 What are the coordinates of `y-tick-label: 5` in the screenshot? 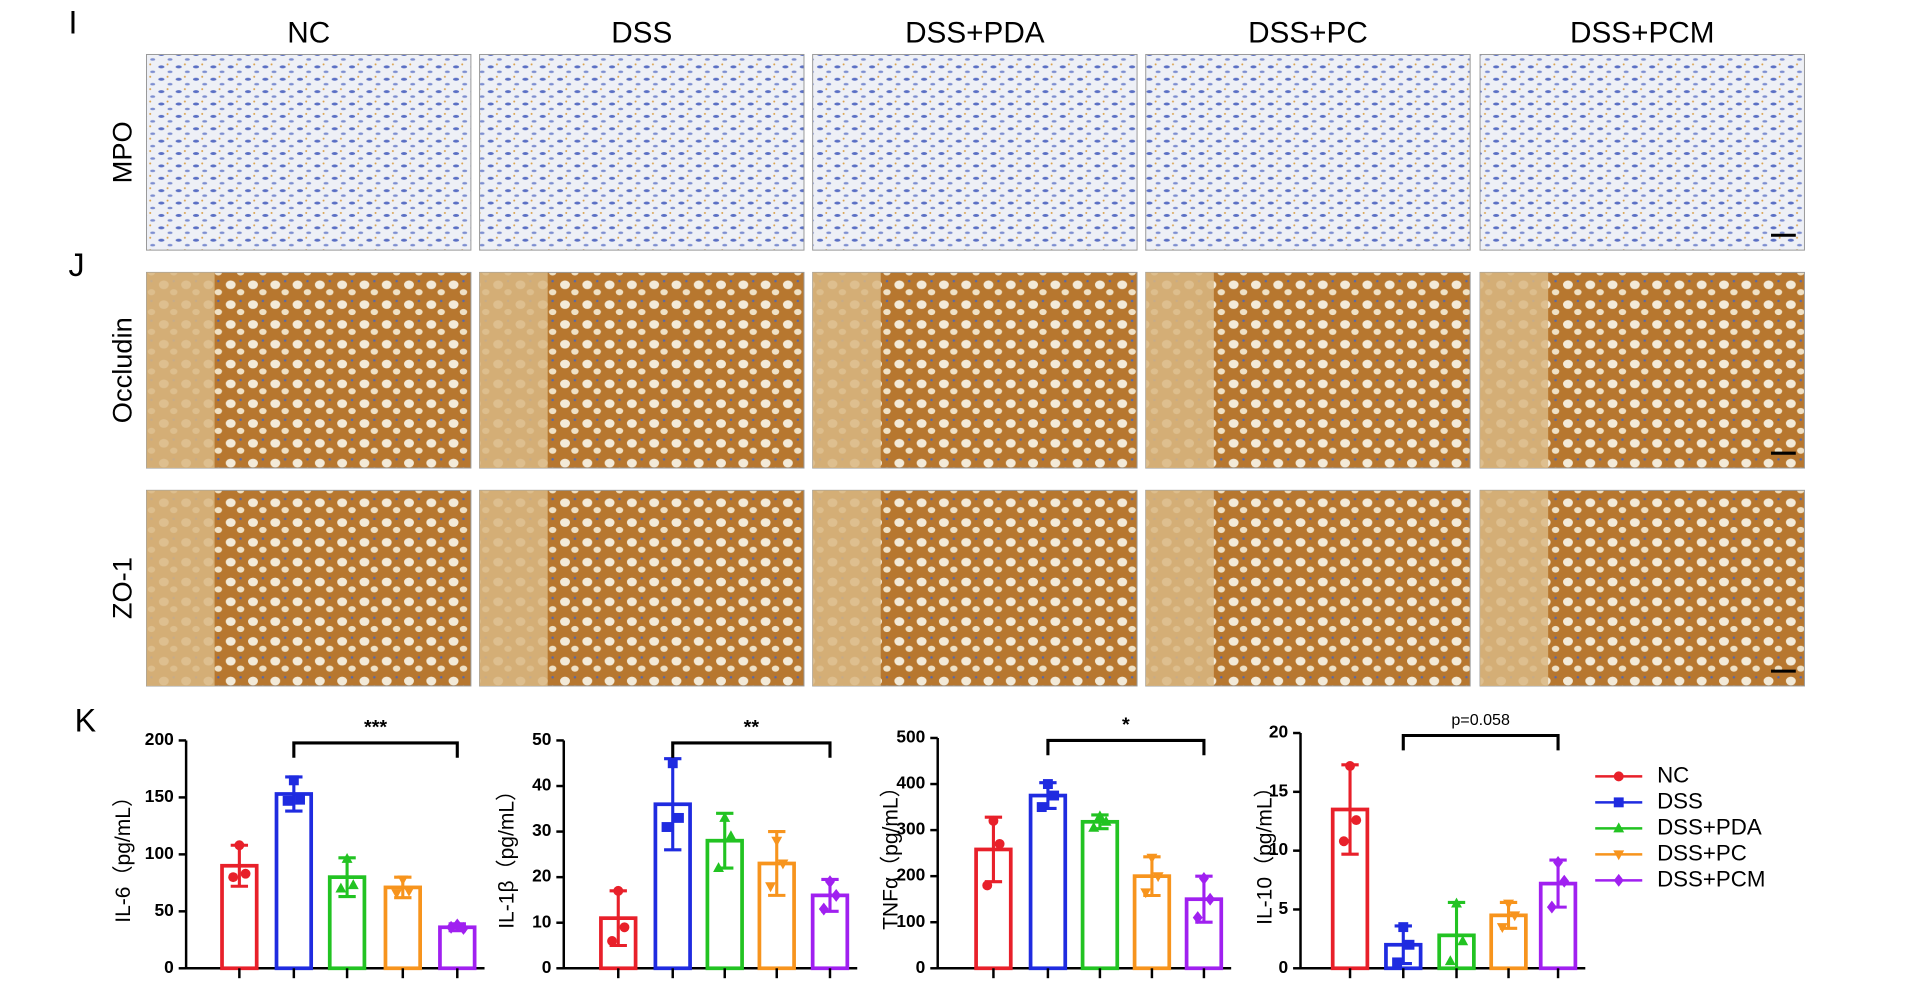 It's located at (1283, 908).